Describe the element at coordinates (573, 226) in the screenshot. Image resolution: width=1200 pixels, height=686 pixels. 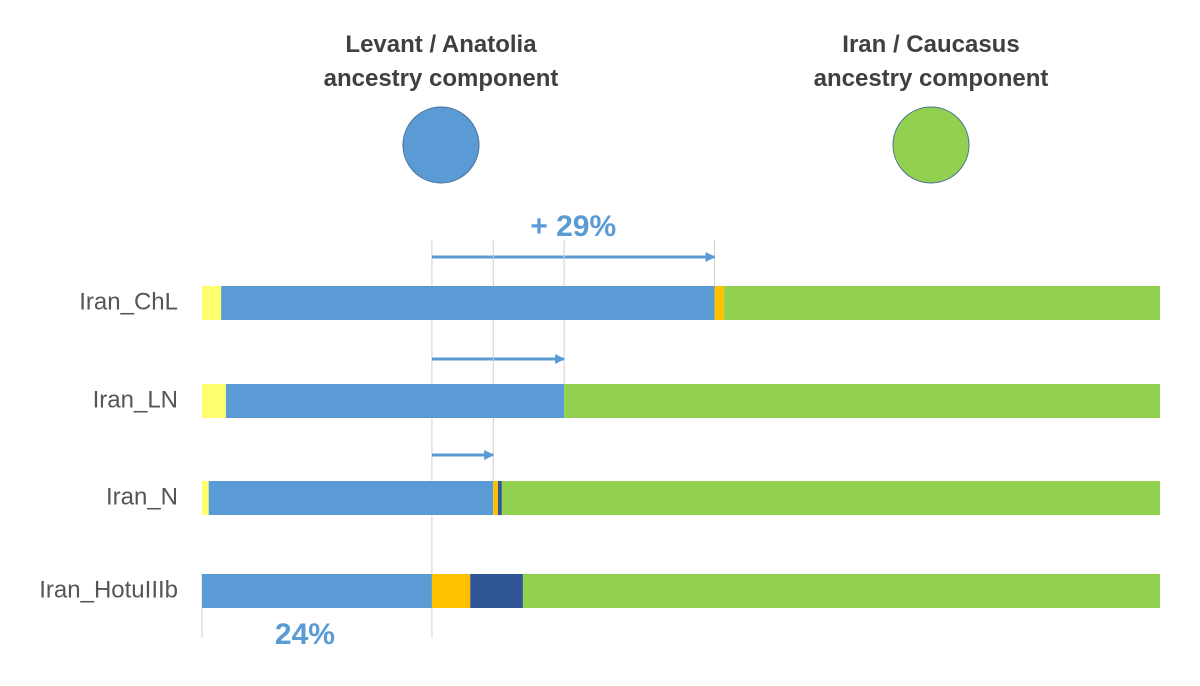
I see `annotation: + 29%` at that location.